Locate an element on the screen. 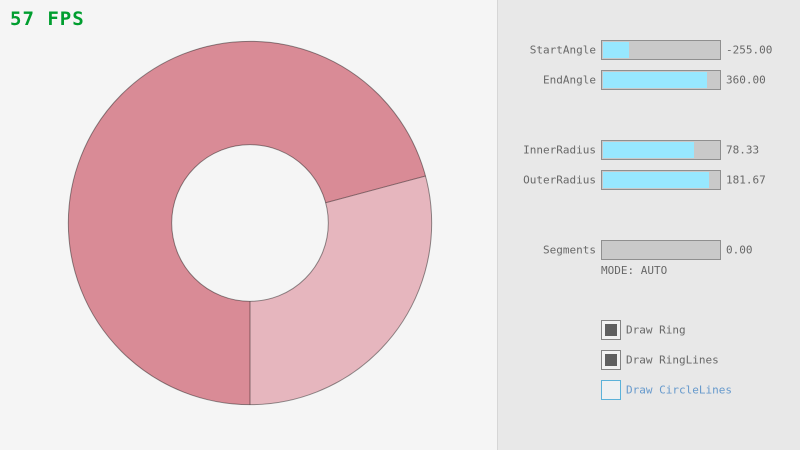 This screenshot has height=450, width=800. inner-radius-slider-row: InnerRadius 78.33 is located at coordinates (649, 150).